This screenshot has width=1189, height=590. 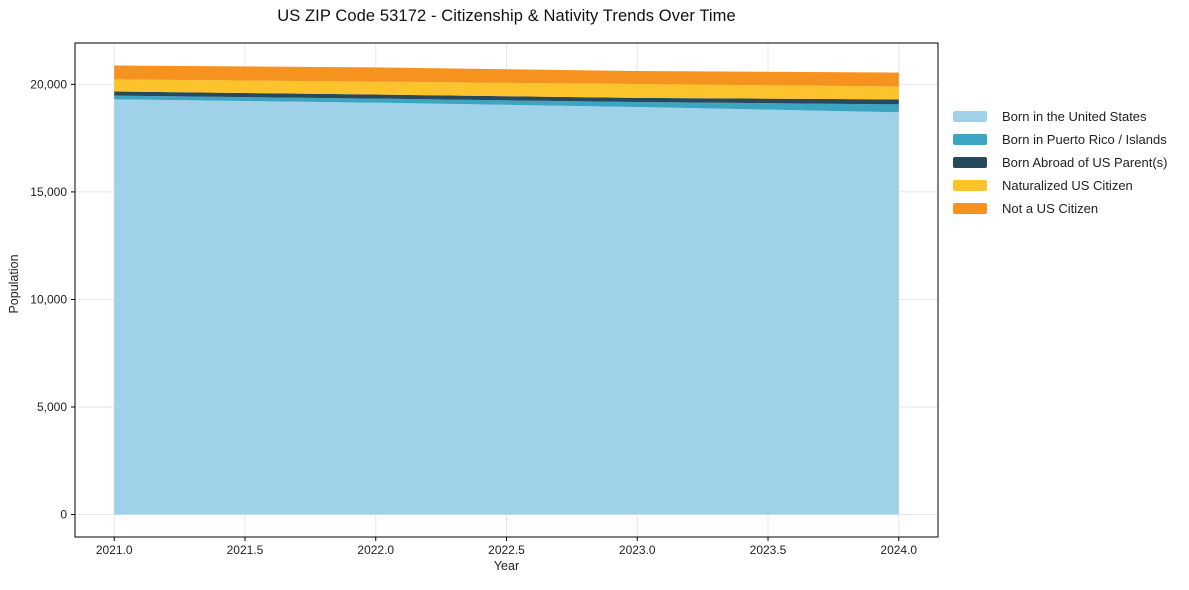 What do you see at coordinates (114, 550) in the screenshot?
I see `x-tick-label: 2021.0` at bounding box center [114, 550].